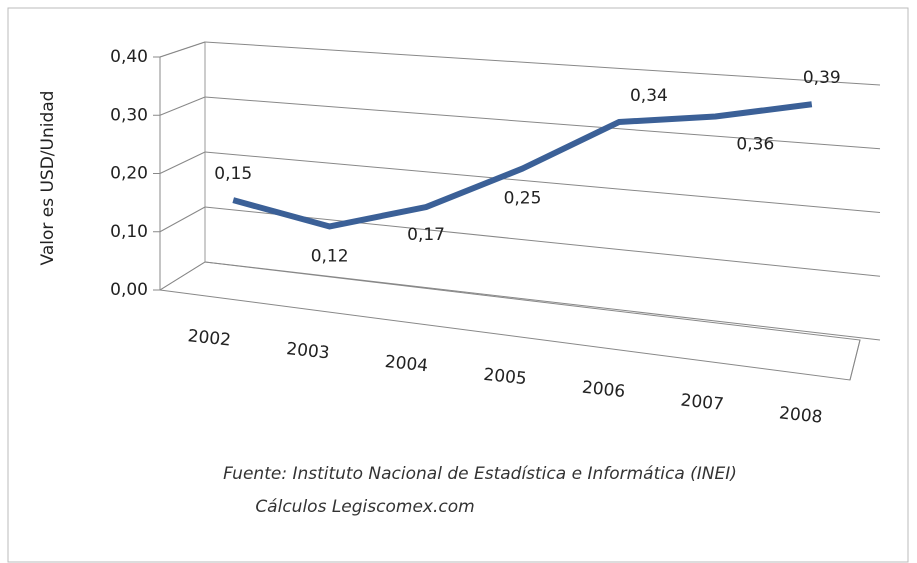 The width and height of the screenshot is (917, 563). What do you see at coordinates (330, 256) in the screenshot?
I see `data-label: 0,12` at bounding box center [330, 256].